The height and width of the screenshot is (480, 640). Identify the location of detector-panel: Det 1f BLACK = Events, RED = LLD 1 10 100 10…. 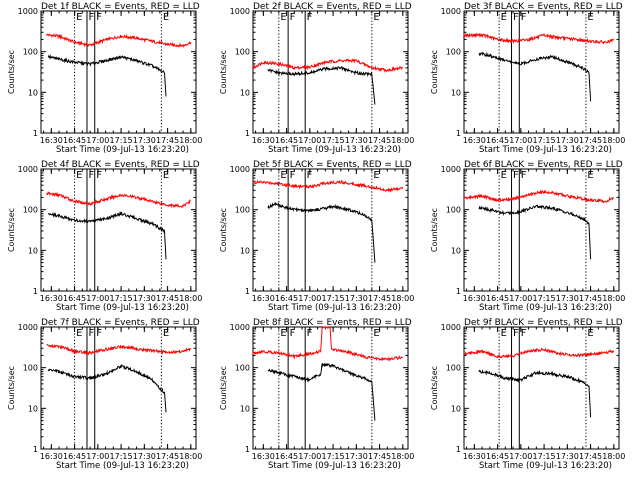
(104, 78).